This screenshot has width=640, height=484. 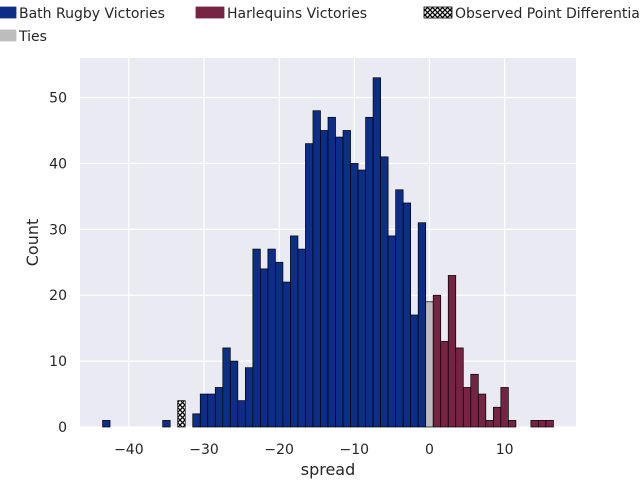 What do you see at coordinates (58, 362) in the screenshot?
I see `y-tick-label: 10` at bounding box center [58, 362].